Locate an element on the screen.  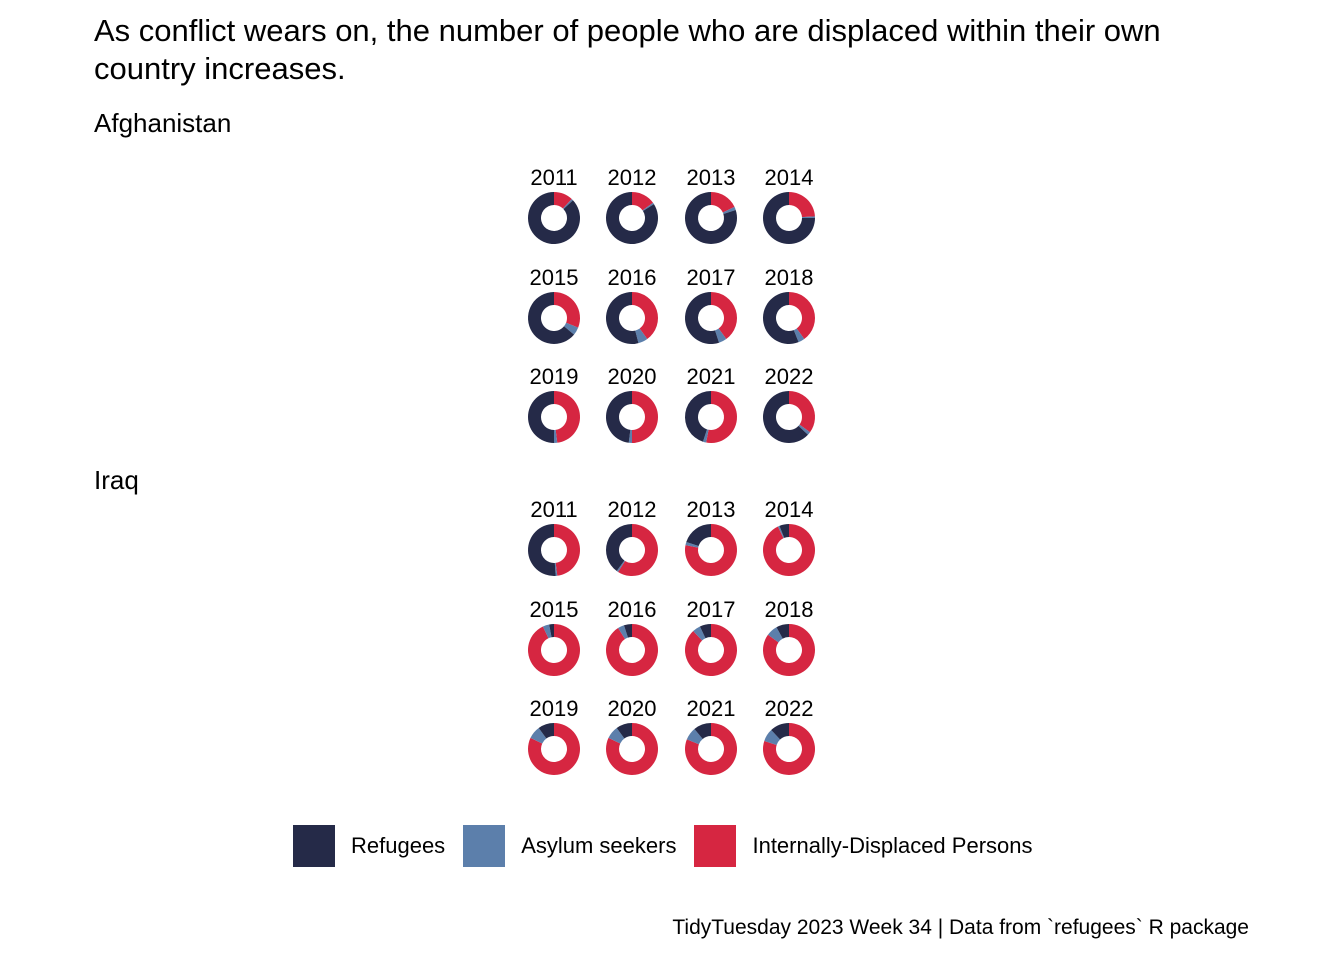
donut-segment-idps-afghanistan-2013 is located at coordinates (723, 202).